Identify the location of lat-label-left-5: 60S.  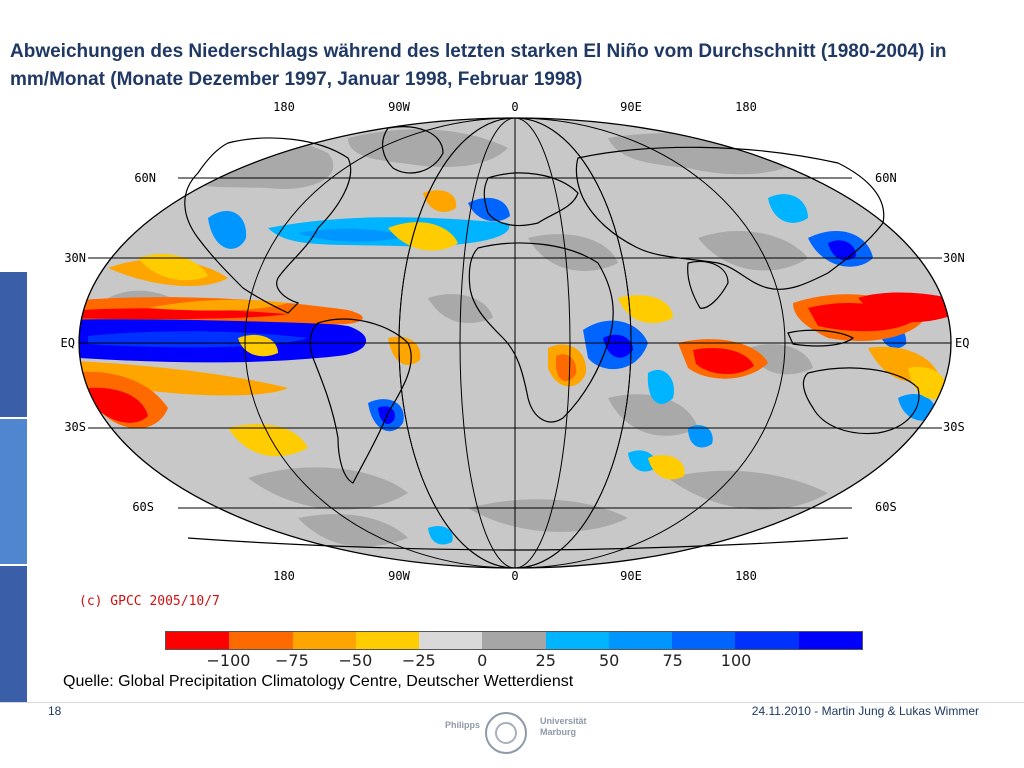
(143, 507).